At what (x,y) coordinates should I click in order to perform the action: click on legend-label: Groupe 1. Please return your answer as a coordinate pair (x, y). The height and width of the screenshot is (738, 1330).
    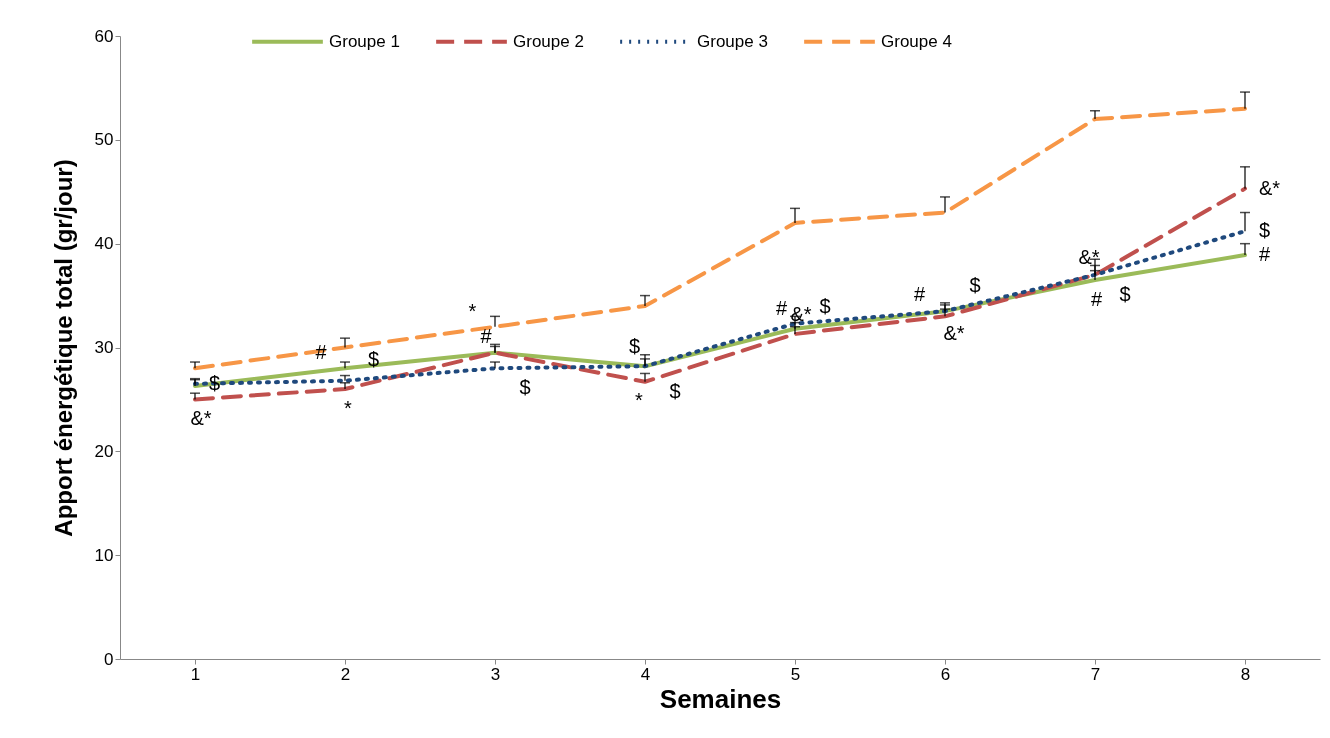
    Looking at the image, I should click on (364, 41).